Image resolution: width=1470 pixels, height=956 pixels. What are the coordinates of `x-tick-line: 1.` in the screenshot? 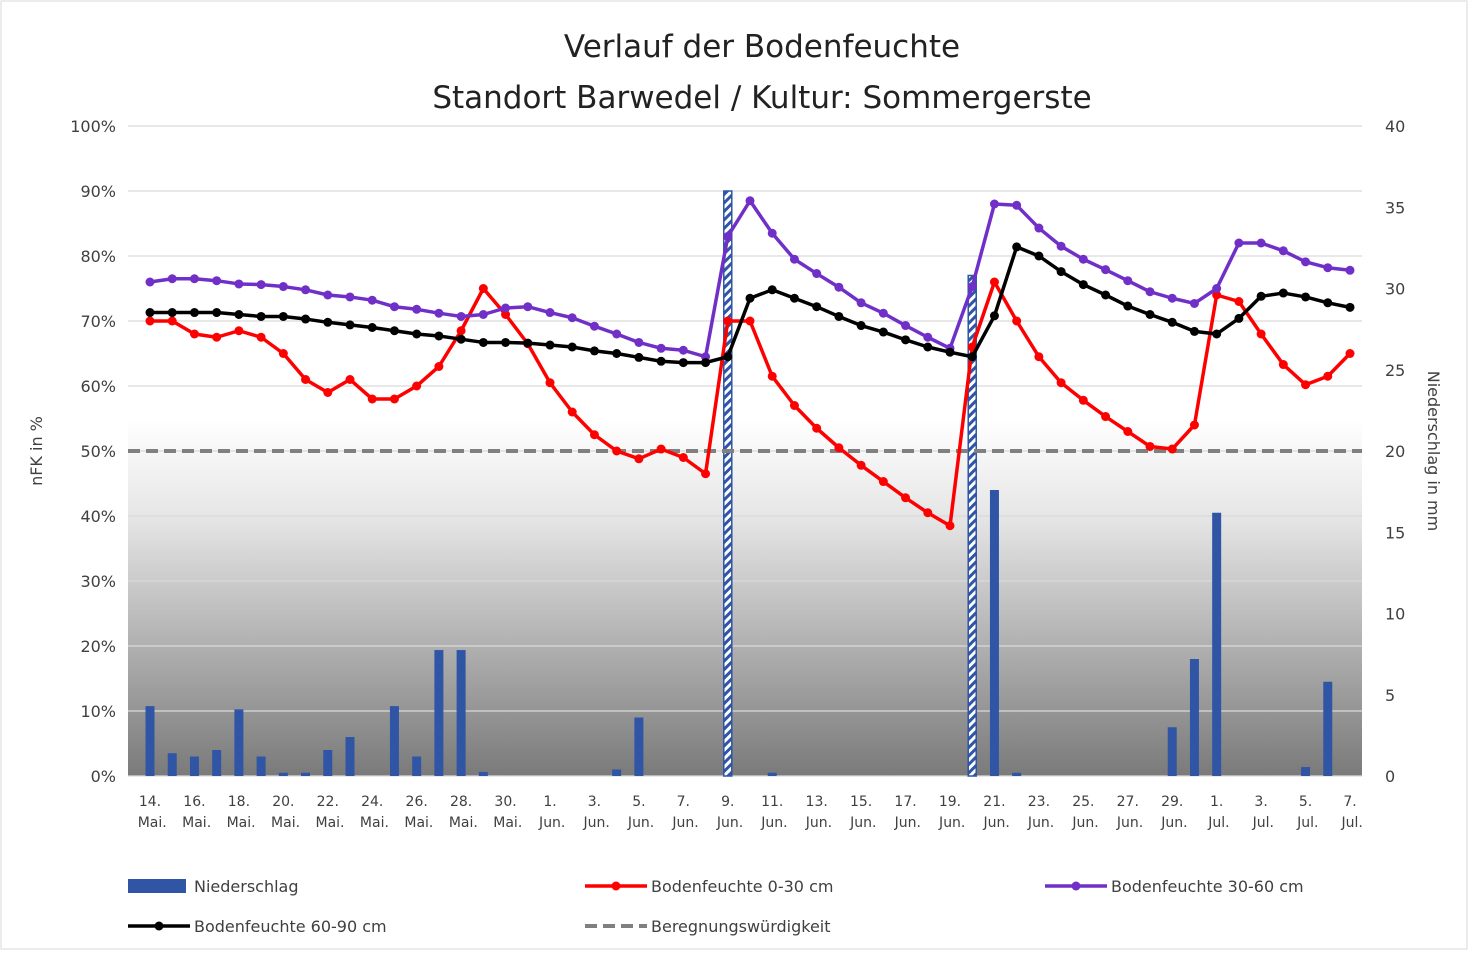 It's located at (1216, 802).